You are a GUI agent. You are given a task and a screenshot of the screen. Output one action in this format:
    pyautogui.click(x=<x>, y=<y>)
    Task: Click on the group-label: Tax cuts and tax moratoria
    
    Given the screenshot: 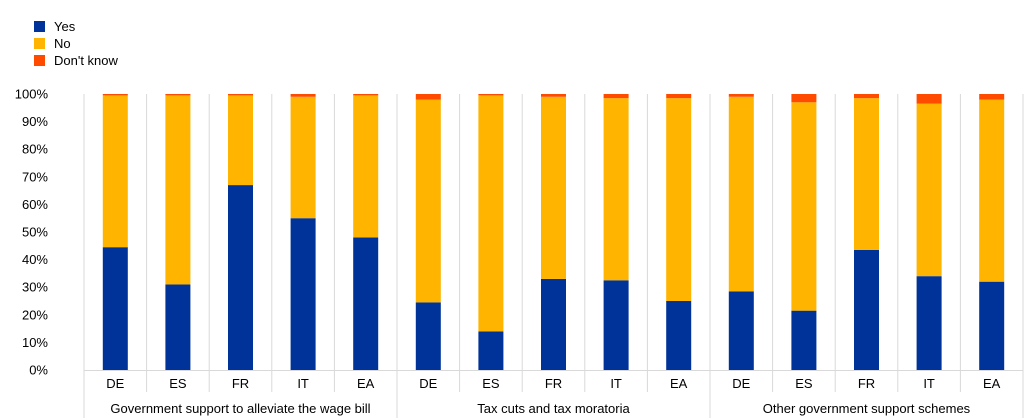 What is the action you would take?
    pyautogui.click(x=553, y=408)
    